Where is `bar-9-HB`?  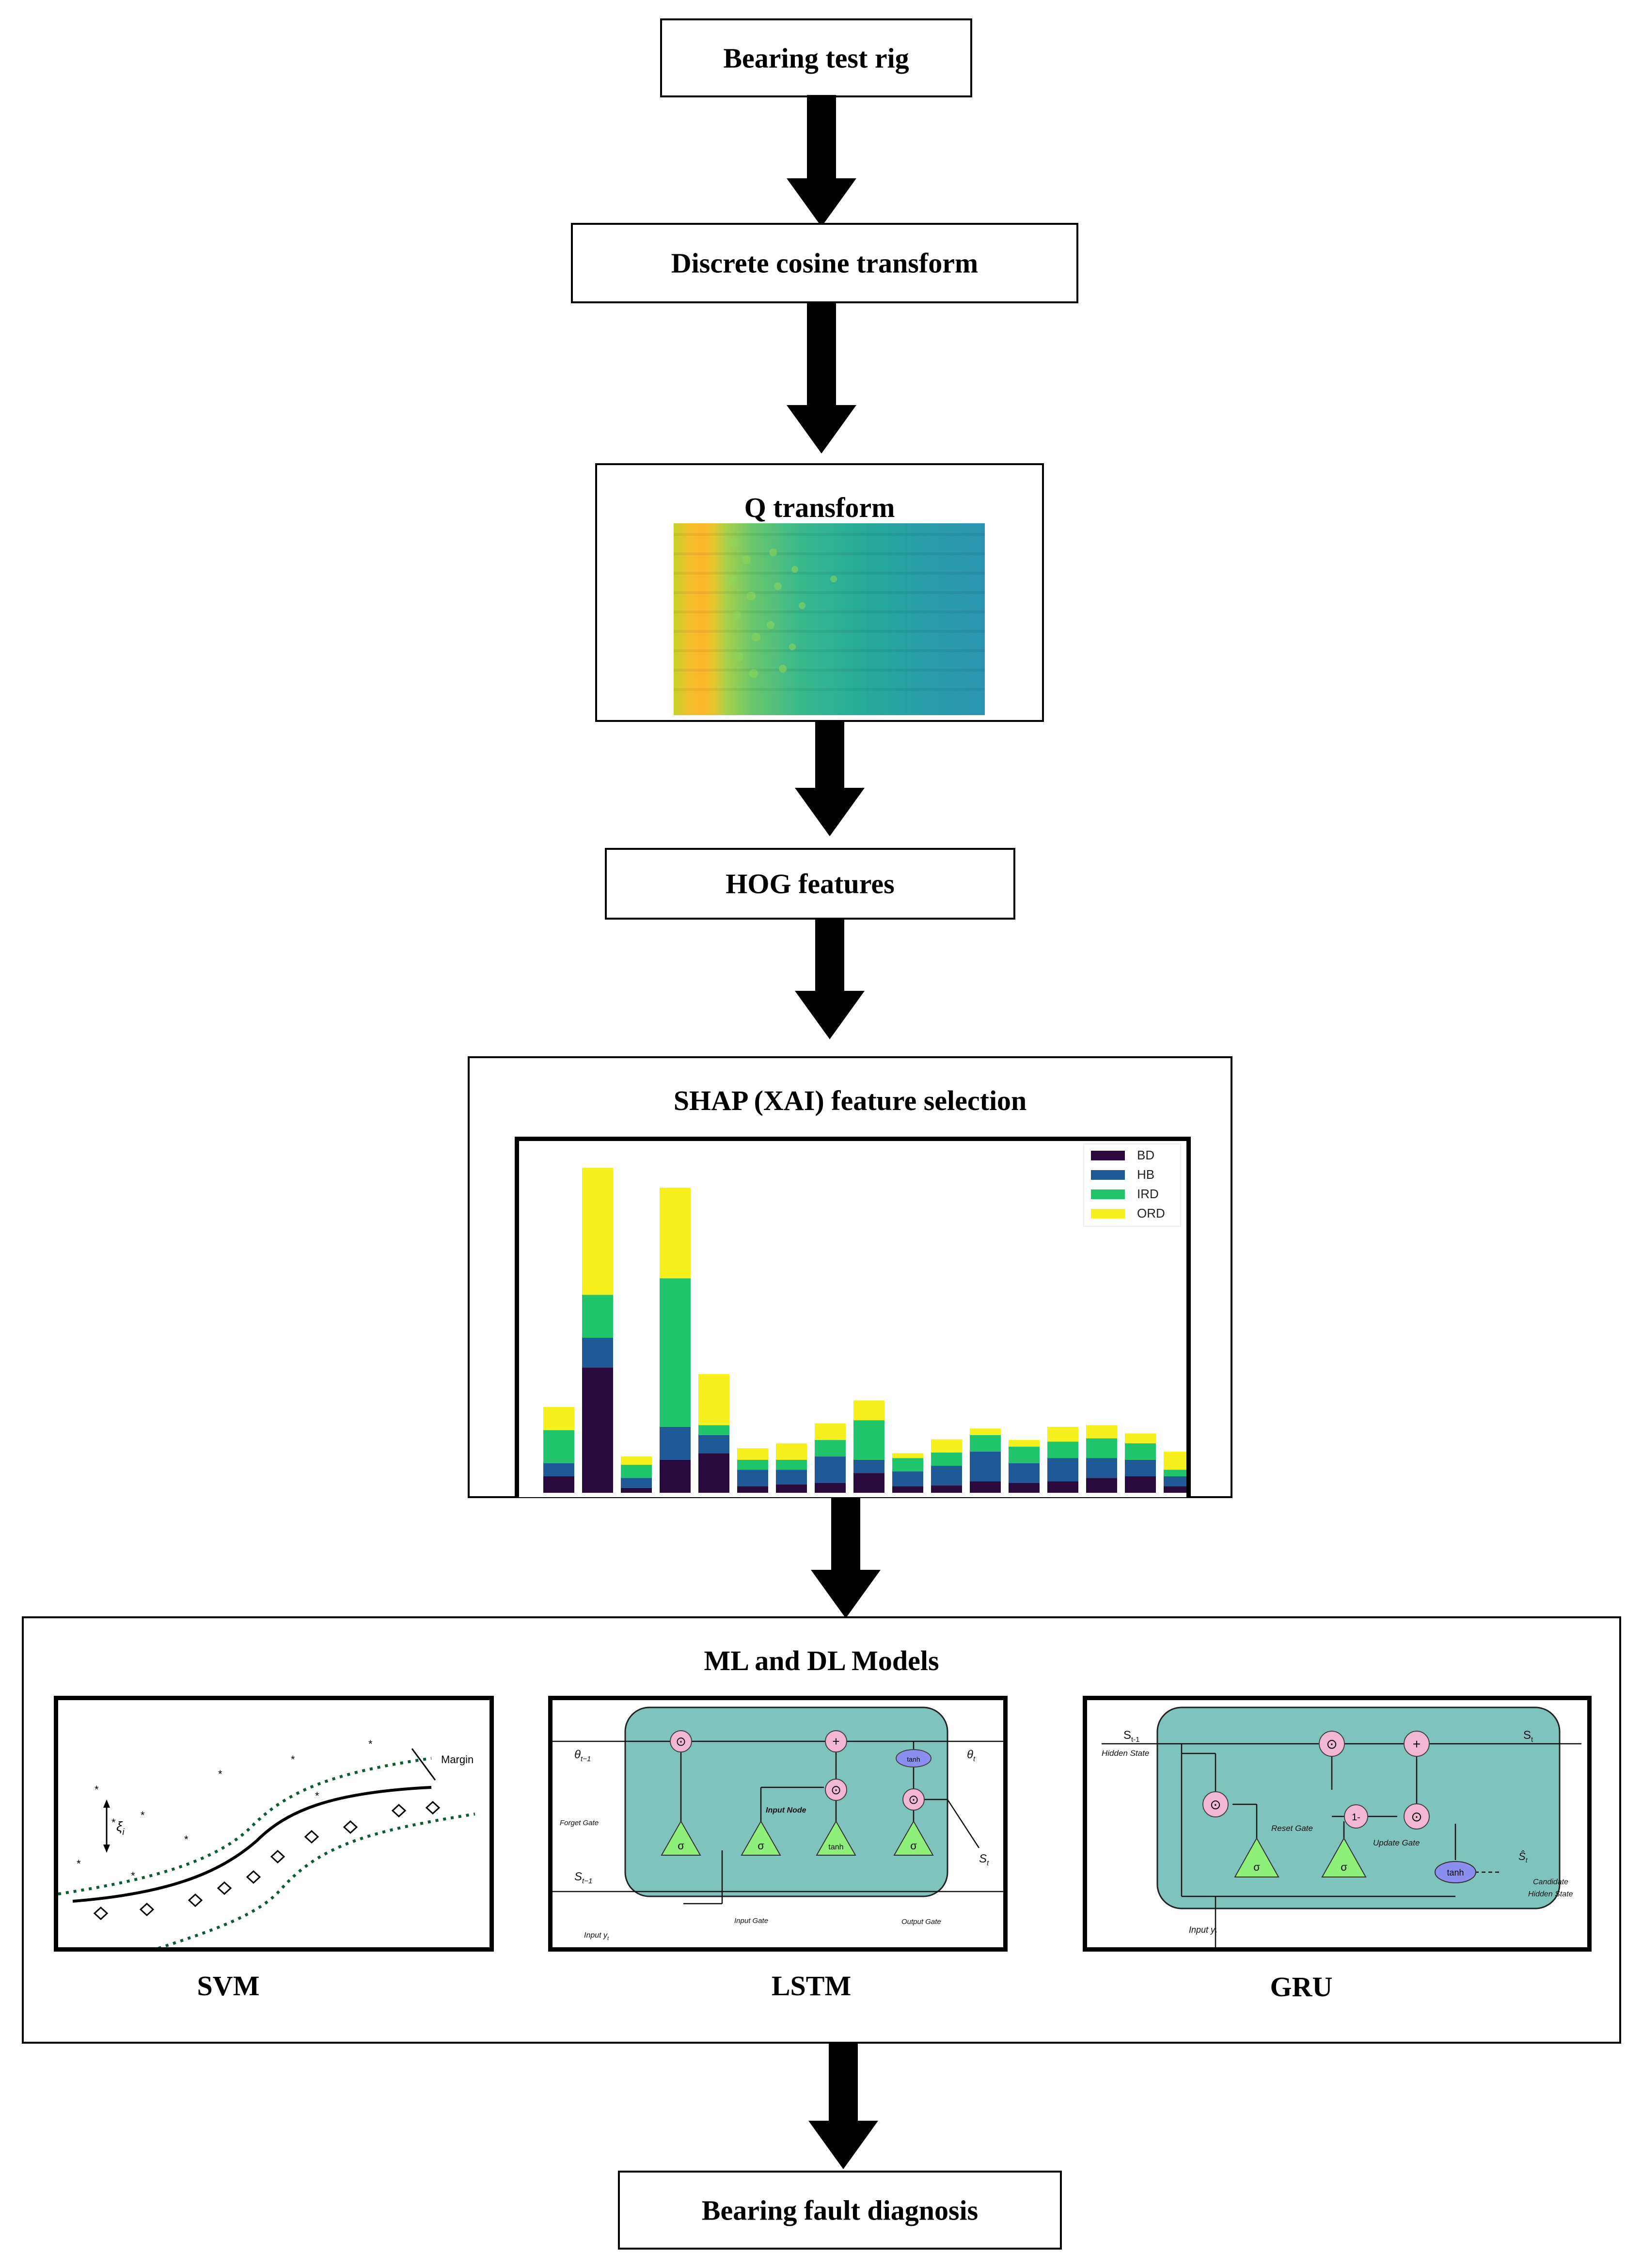
bar-9-HB is located at coordinates (868, 1466).